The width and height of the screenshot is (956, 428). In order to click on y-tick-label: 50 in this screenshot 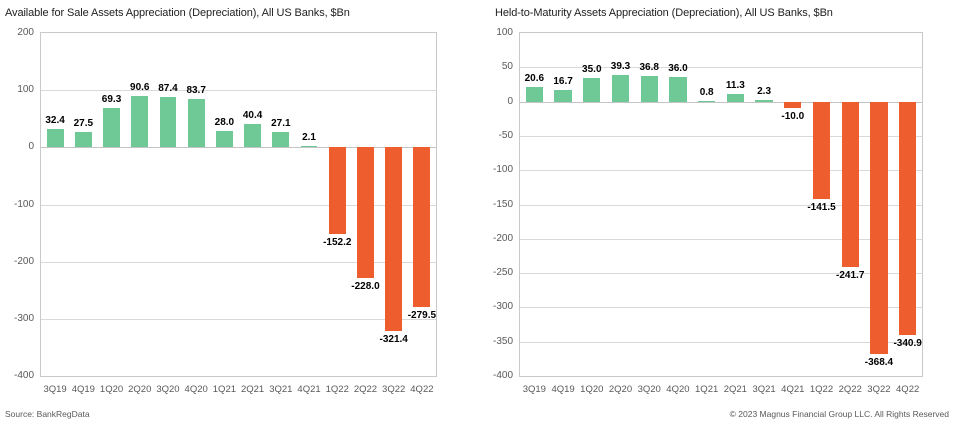, I will do `click(507, 67)`.